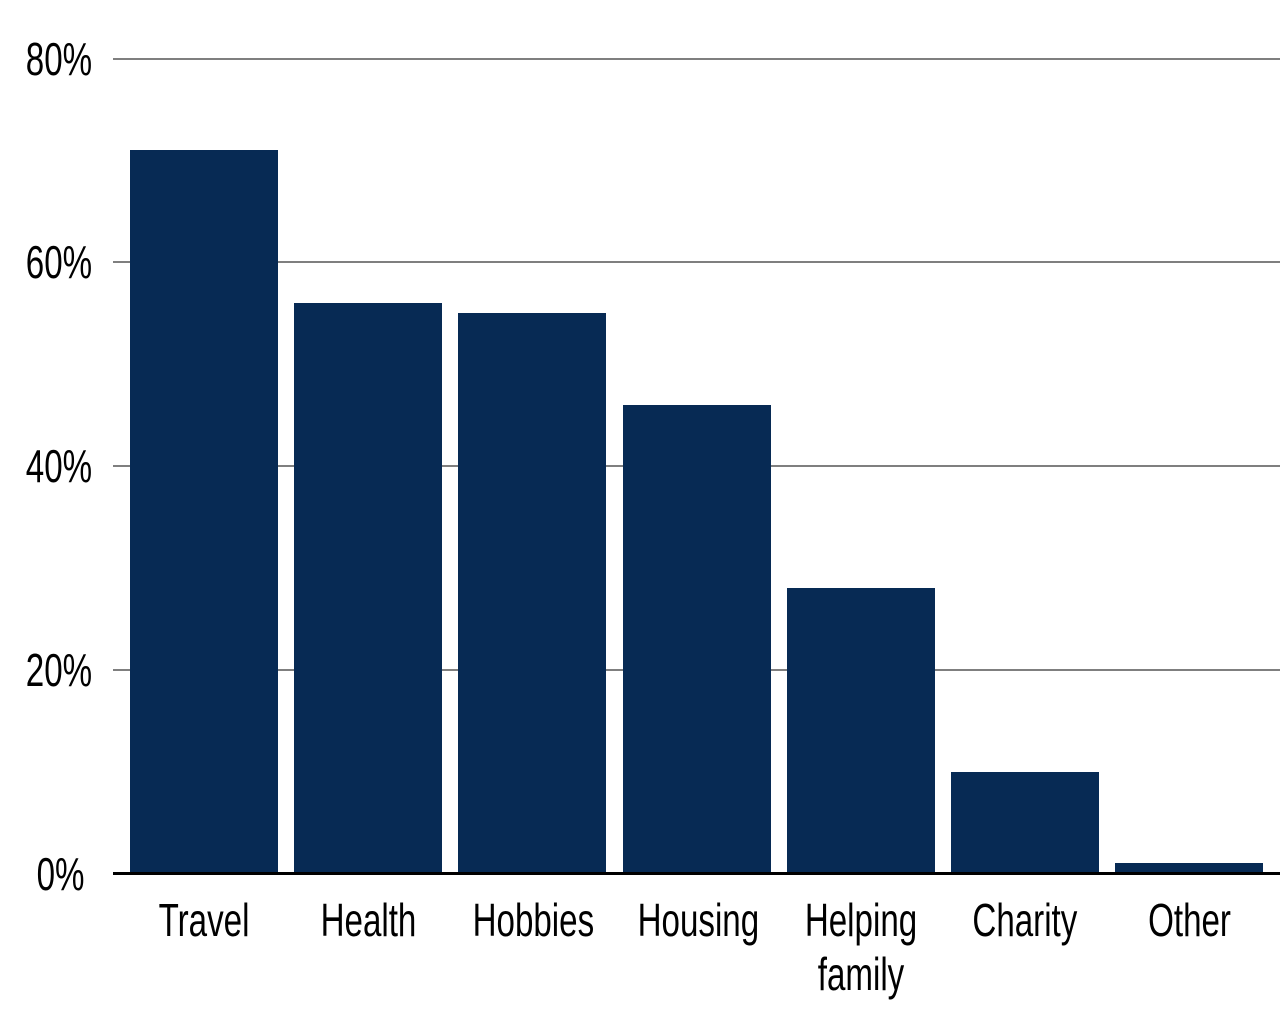 The width and height of the screenshot is (1280, 1027). I want to click on x-axis-label-text: Housing, so click(698, 920).